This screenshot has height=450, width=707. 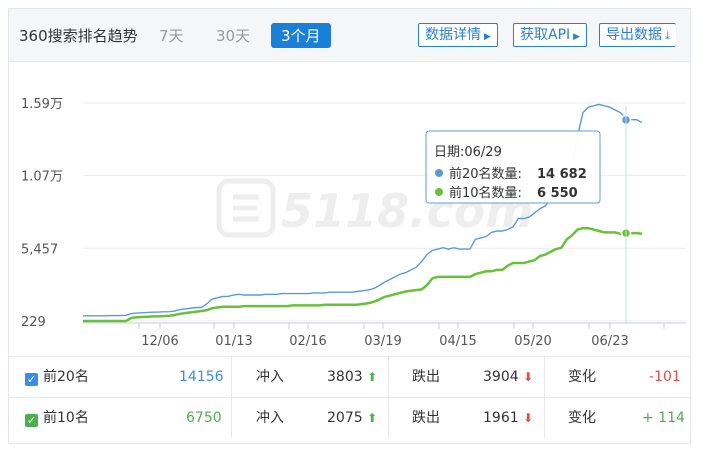 I want to click on y-tick-label: 229, so click(x=33, y=322).